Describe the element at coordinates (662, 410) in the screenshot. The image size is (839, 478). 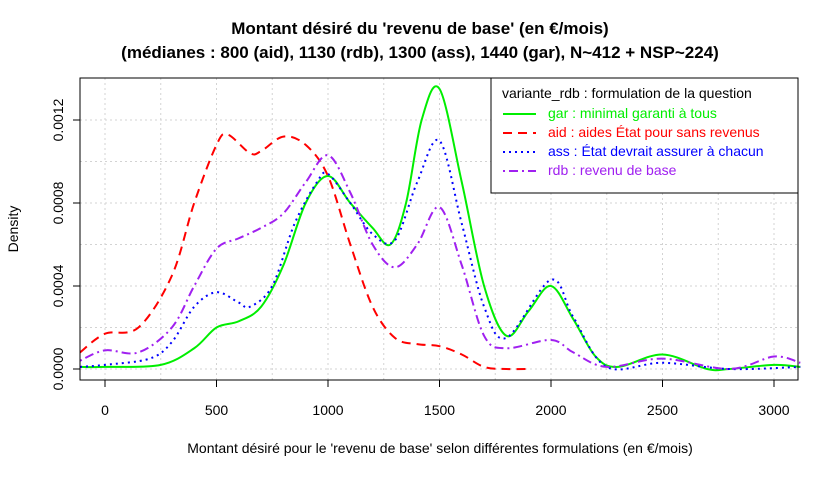
I see `x-tick-label: 2500` at that location.